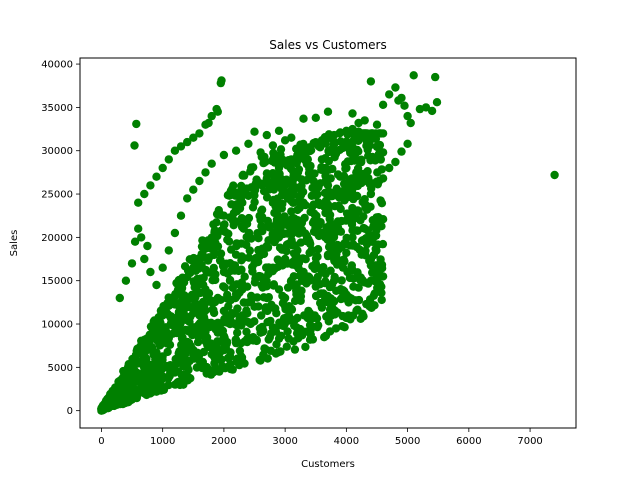  I want to click on x-tick-label: 0, so click(101, 441).